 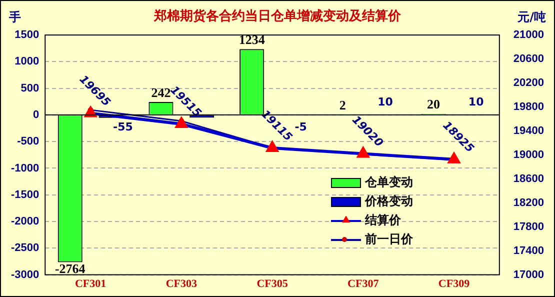 What do you see at coordinates (389, 201) in the screenshot?
I see `legend-label: 价格变动` at bounding box center [389, 201].